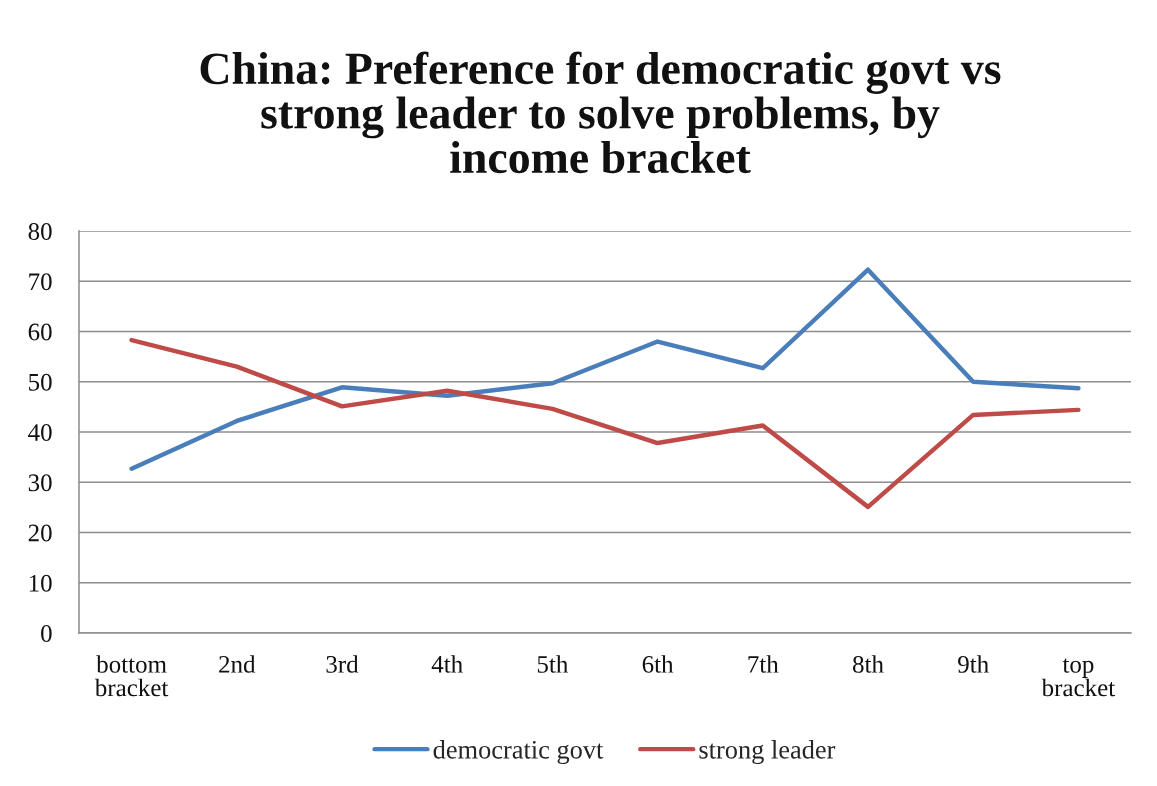 This screenshot has height=786, width=1157. I want to click on y-tick-label: 40, so click(40, 432).